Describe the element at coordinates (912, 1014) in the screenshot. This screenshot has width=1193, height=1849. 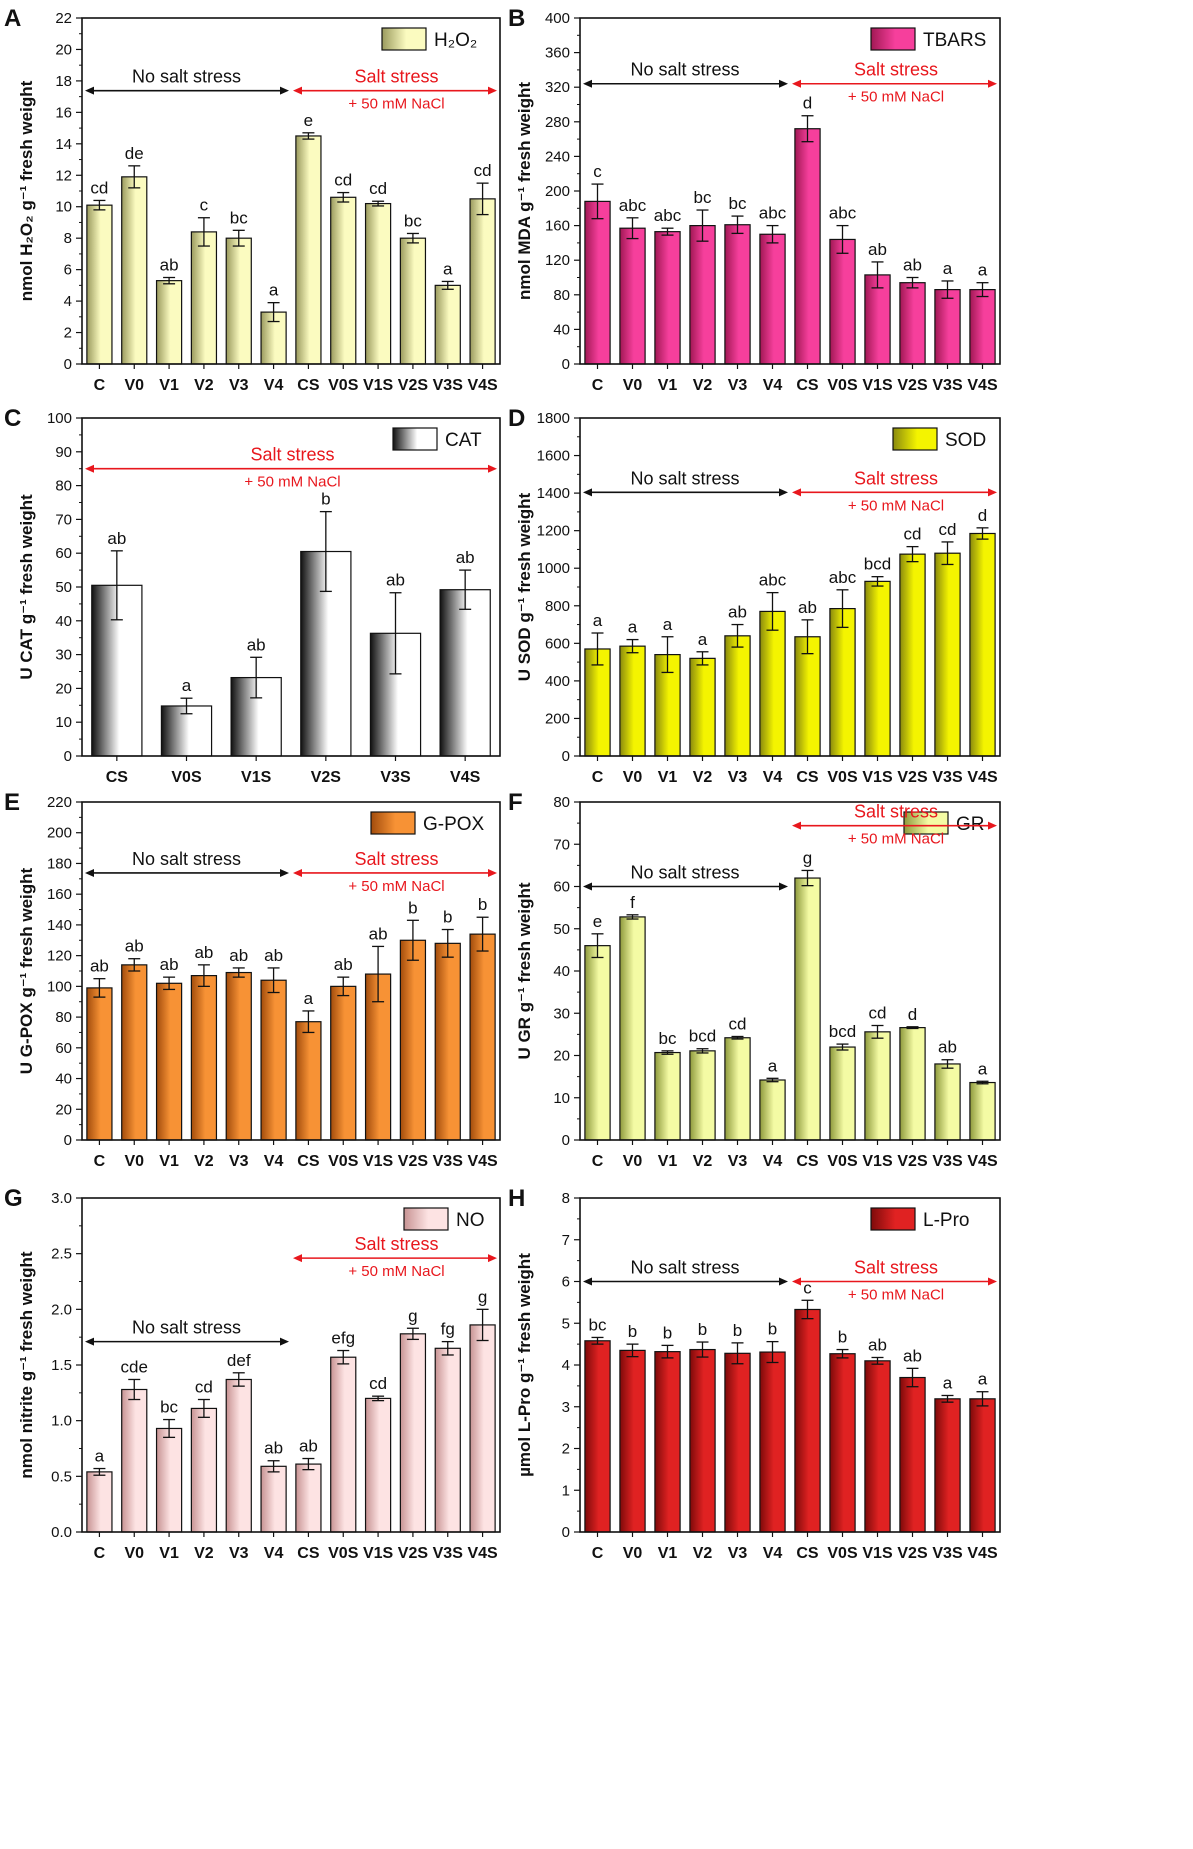
I see `significance-letter: d` at that location.